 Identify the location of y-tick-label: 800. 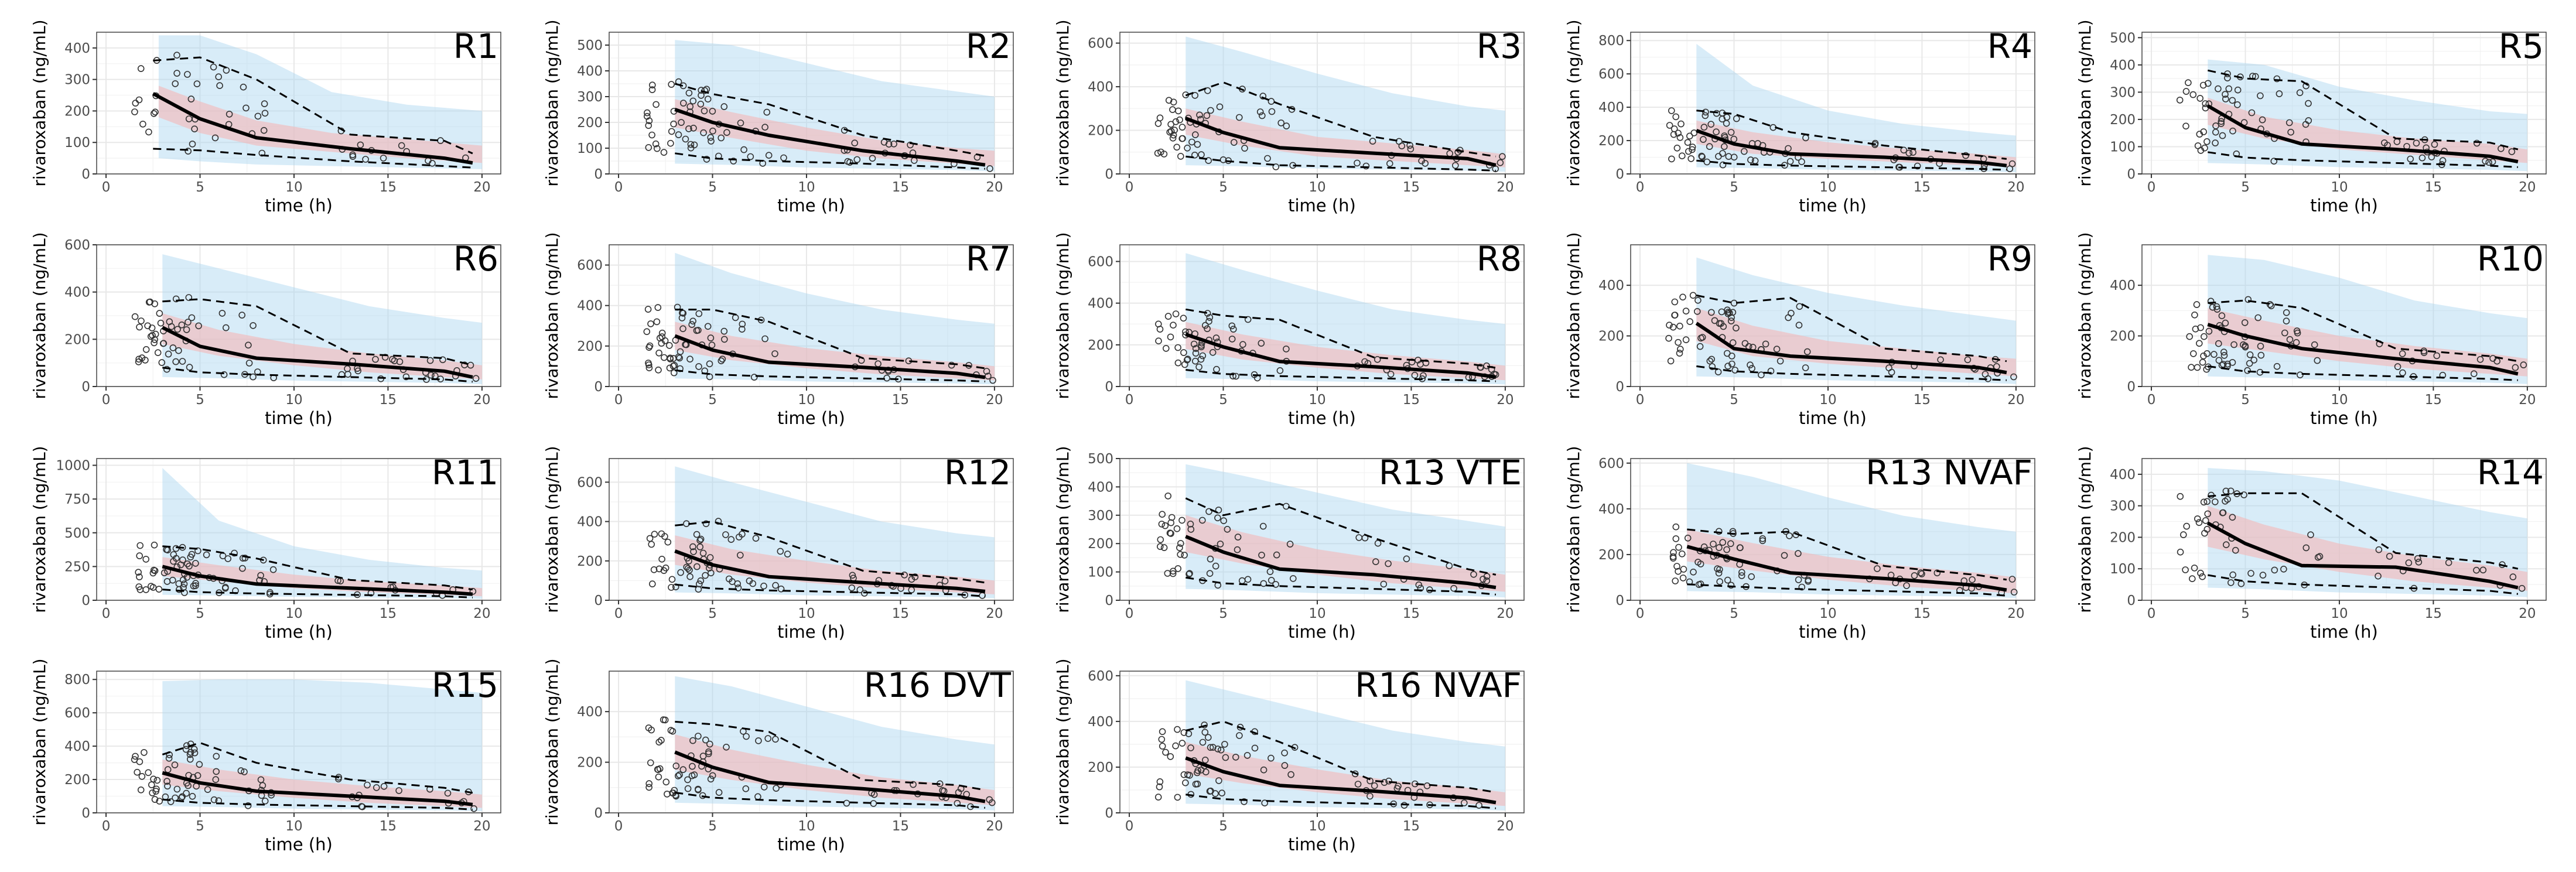
(1611, 41).